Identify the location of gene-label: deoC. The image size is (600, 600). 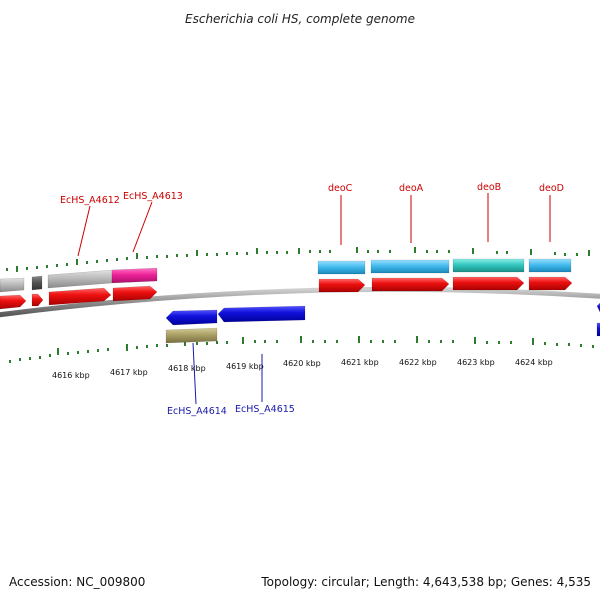
(340, 188).